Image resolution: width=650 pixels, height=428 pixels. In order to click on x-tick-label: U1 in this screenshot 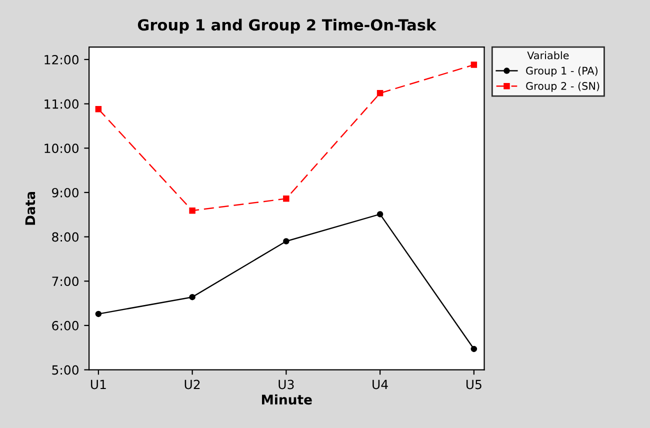, I will do `click(98, 385)`.